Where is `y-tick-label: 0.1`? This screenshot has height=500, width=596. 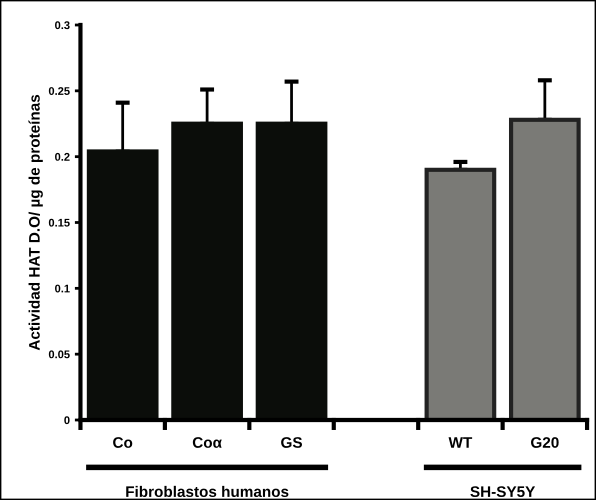
y-tick-label: 0.1 is located at coordinates (62, 288).